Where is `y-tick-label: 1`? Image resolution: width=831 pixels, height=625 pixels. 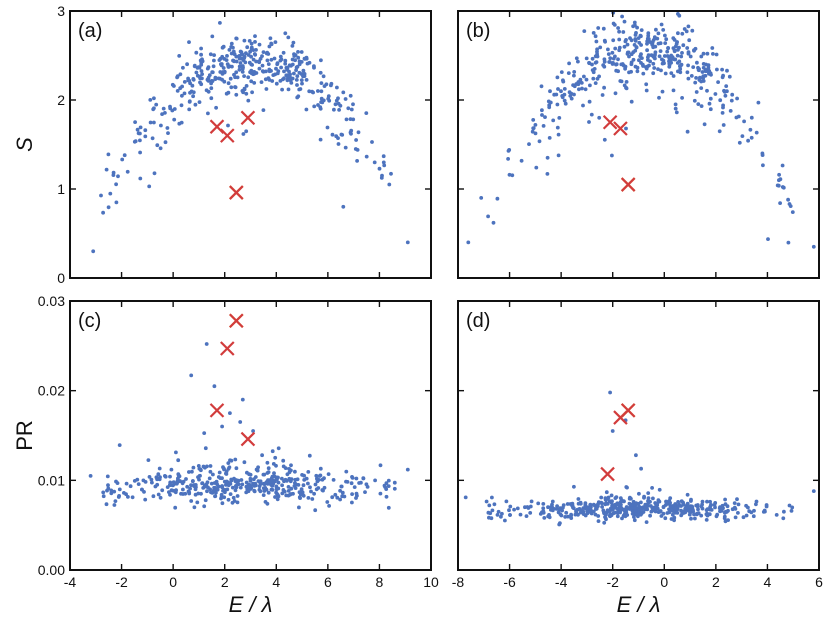 y-tick-label: 1 is located at coordinates (61, 189).